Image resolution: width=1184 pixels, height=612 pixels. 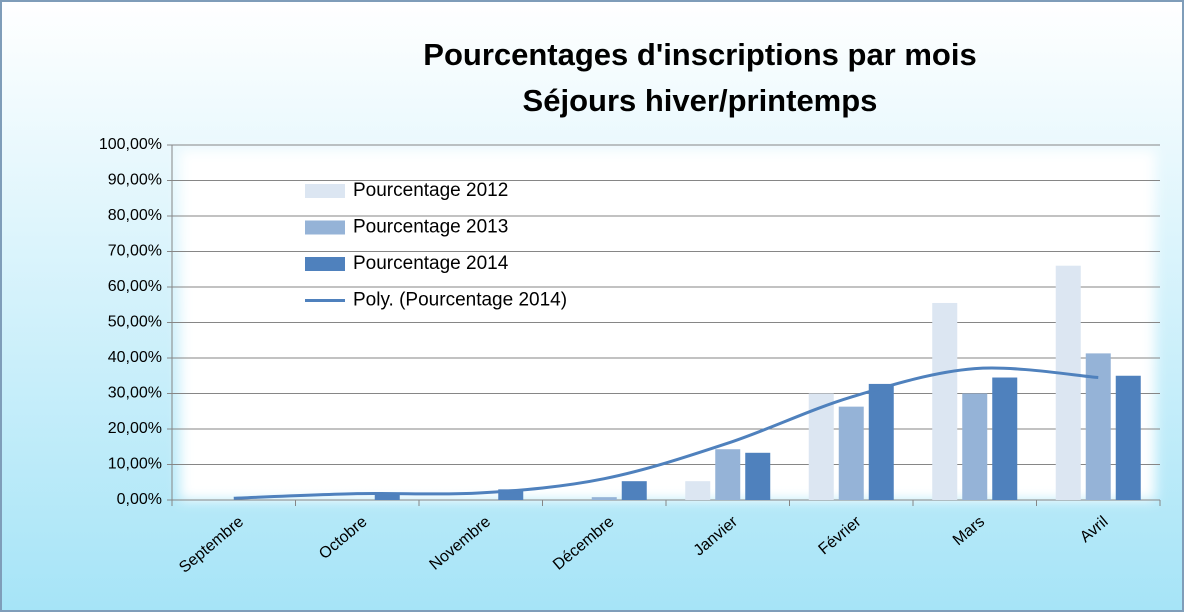 What do you see at coordinates (700, 100) in the screenshot?
I see `chart-subtitle: Séjours hiver/printemps` at bounding box center [700, 100].